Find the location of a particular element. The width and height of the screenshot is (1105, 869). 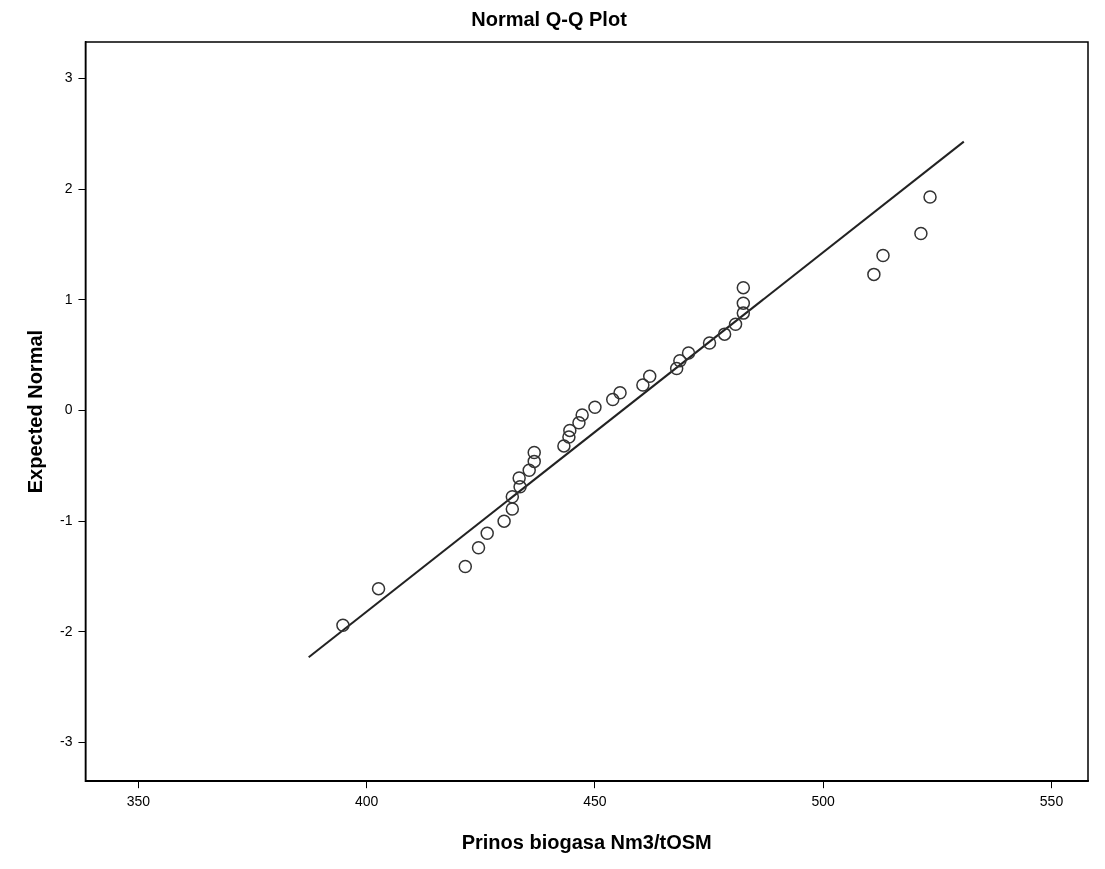

x-axis-title: Prinos biogasa Nm3/tOSM is located at coordinates (586, 841).